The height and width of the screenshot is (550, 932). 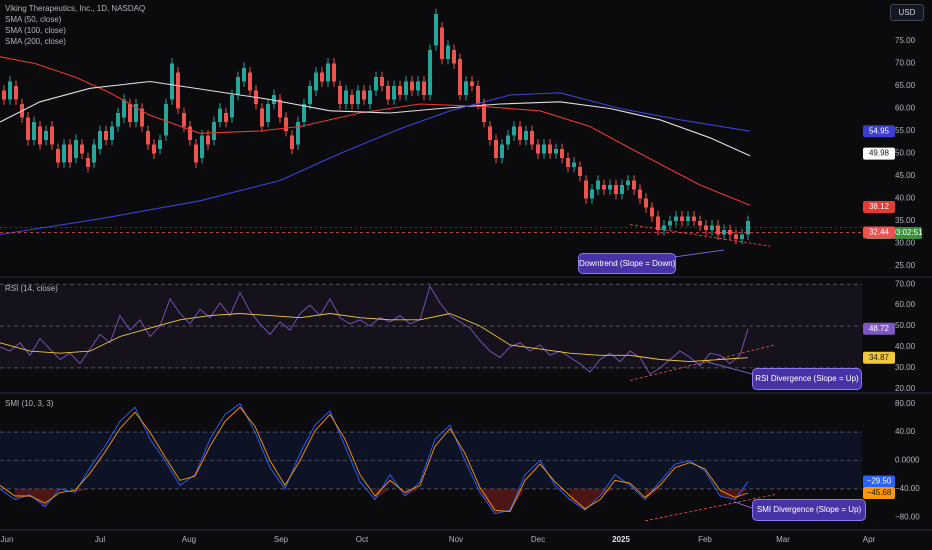 I want to click on sma200-legend: SMA (200, close), so click(x=35, y=41).